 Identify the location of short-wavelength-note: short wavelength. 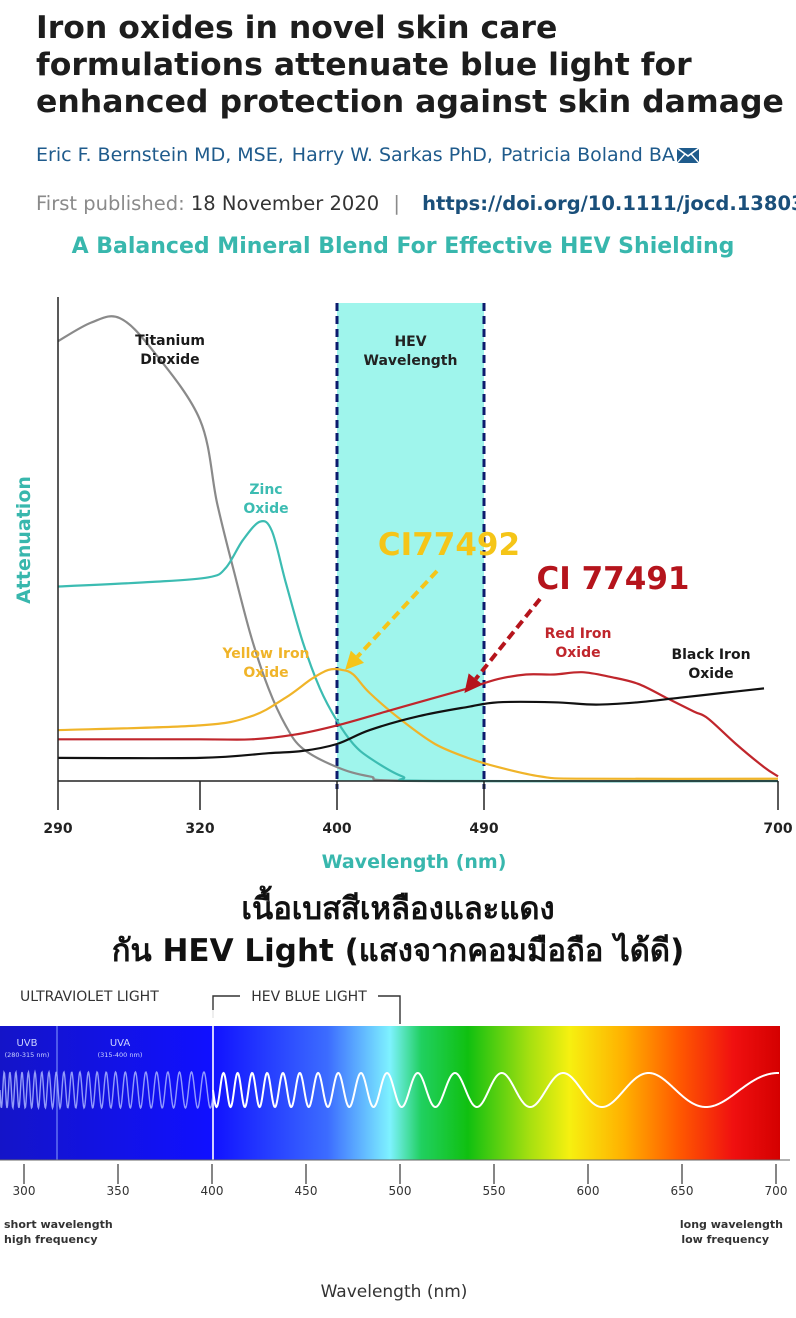
(58, 1224).